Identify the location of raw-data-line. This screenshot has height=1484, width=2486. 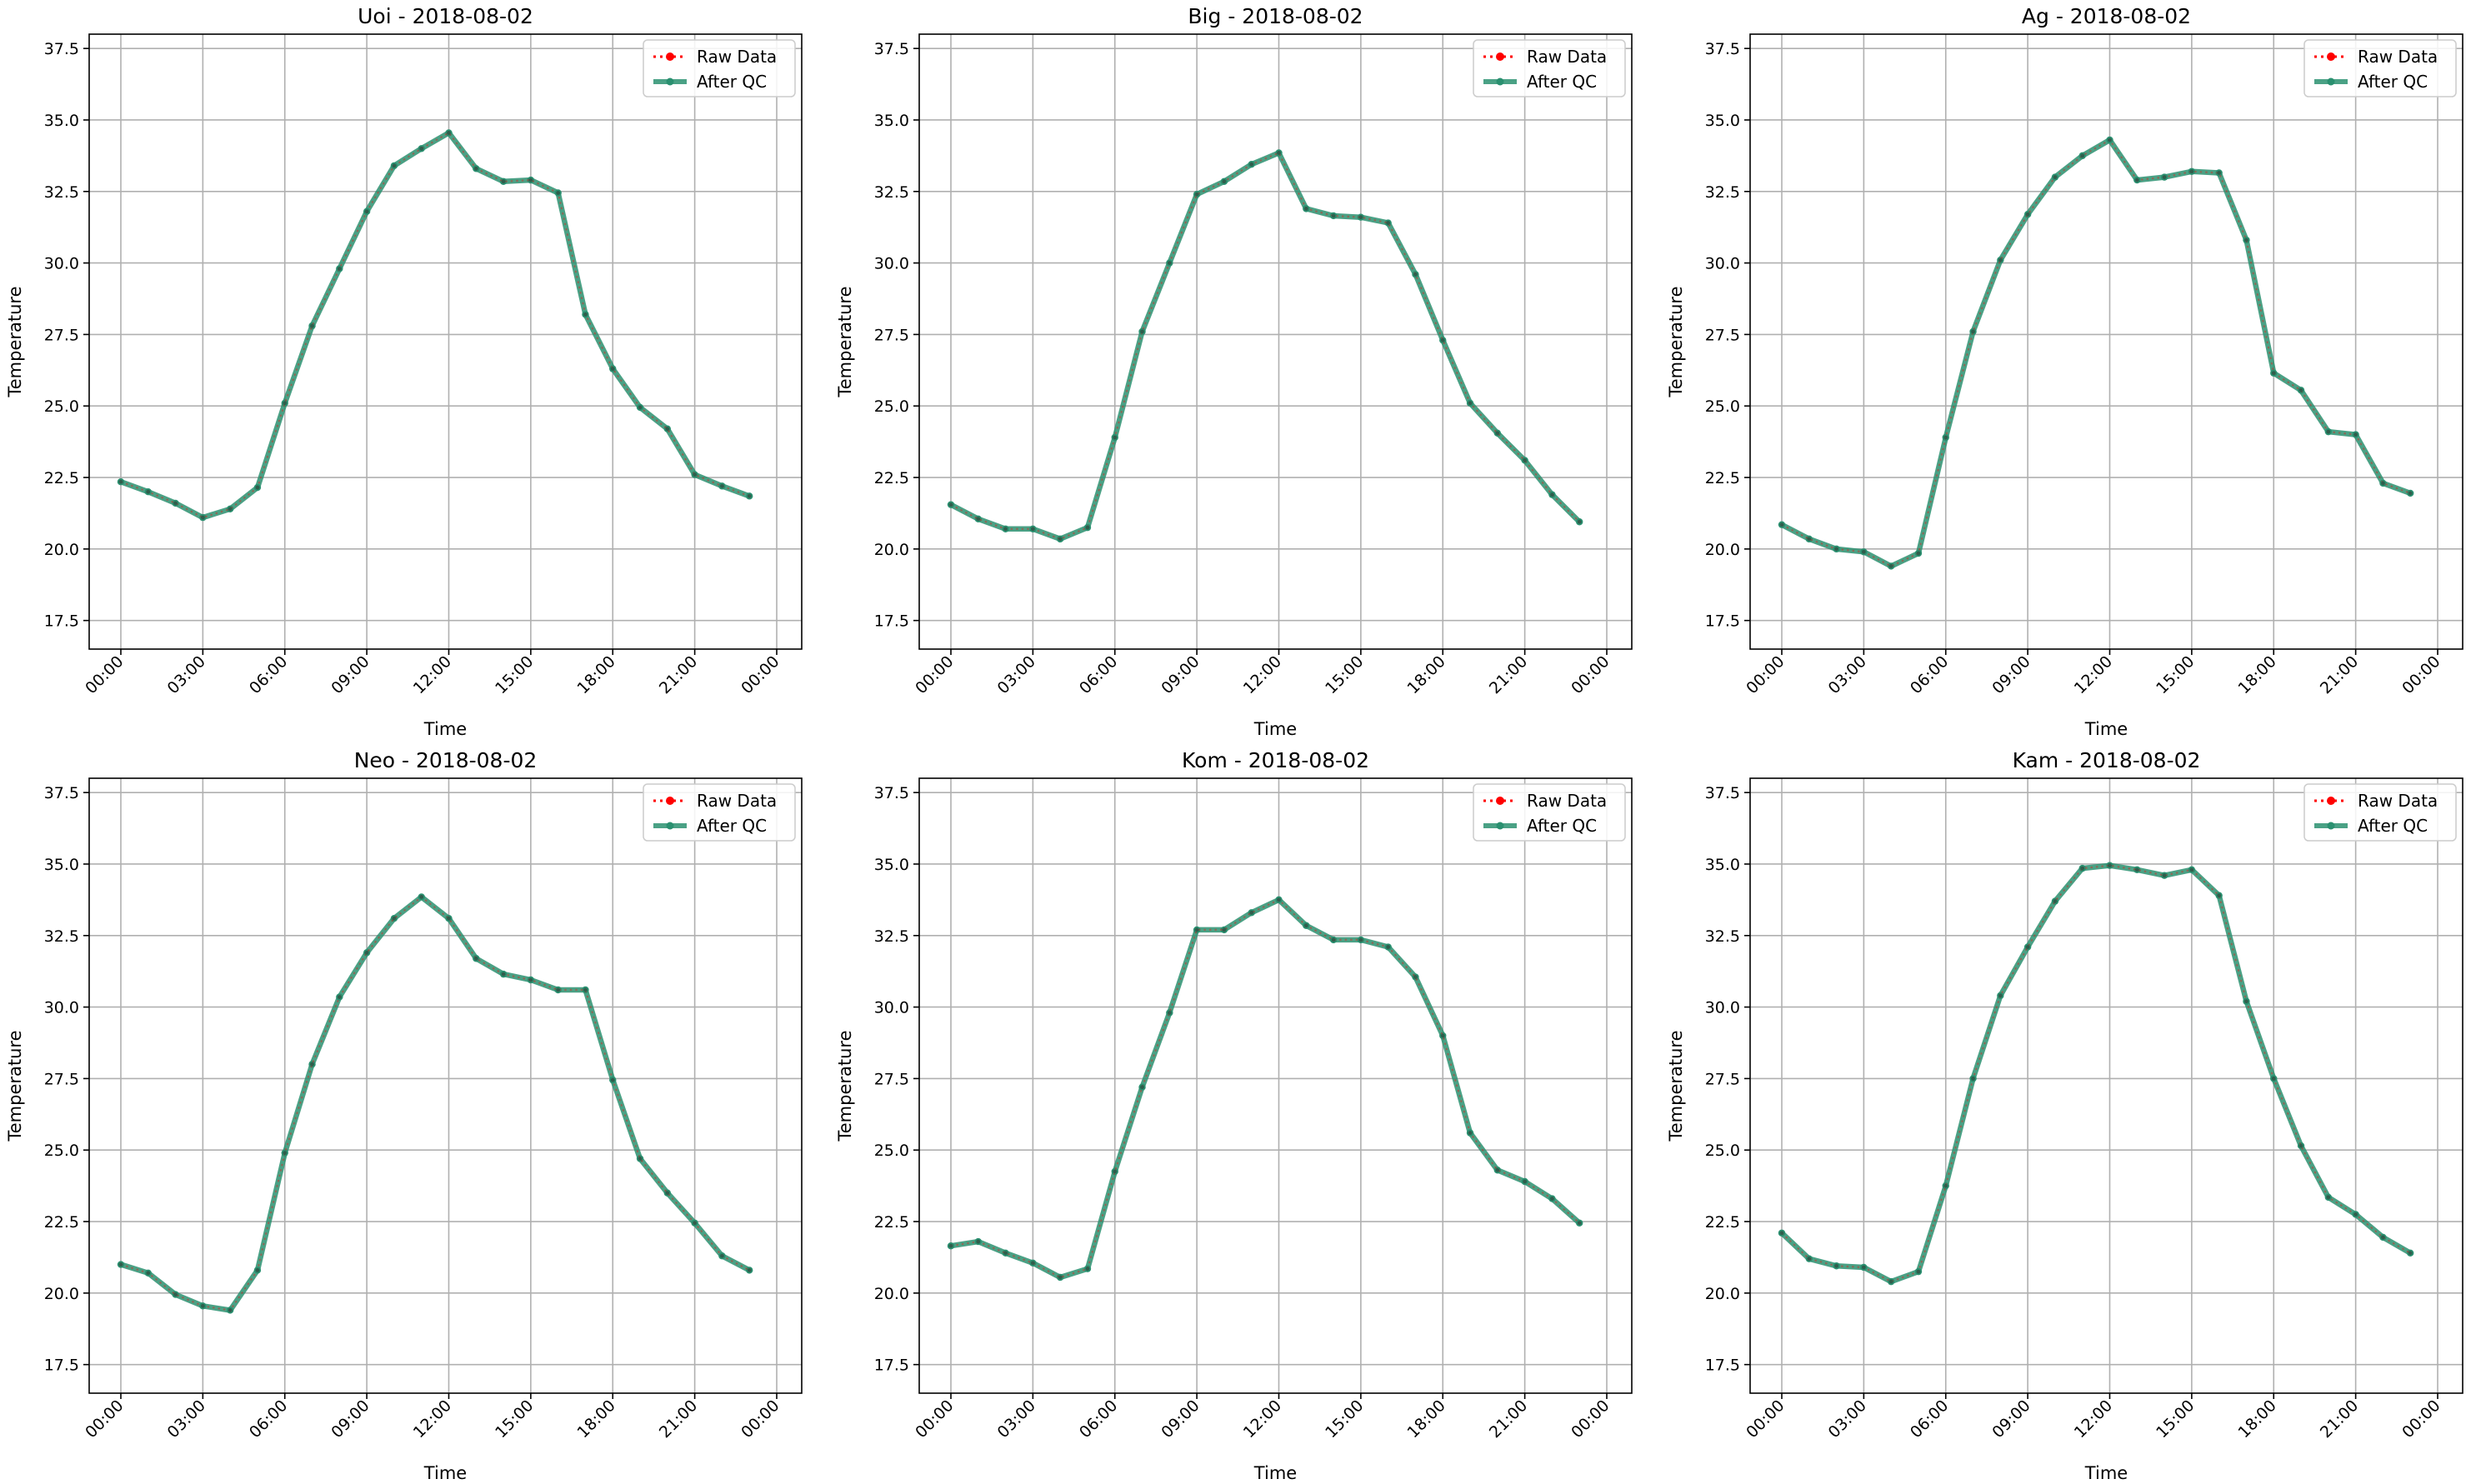
(435, 1104).